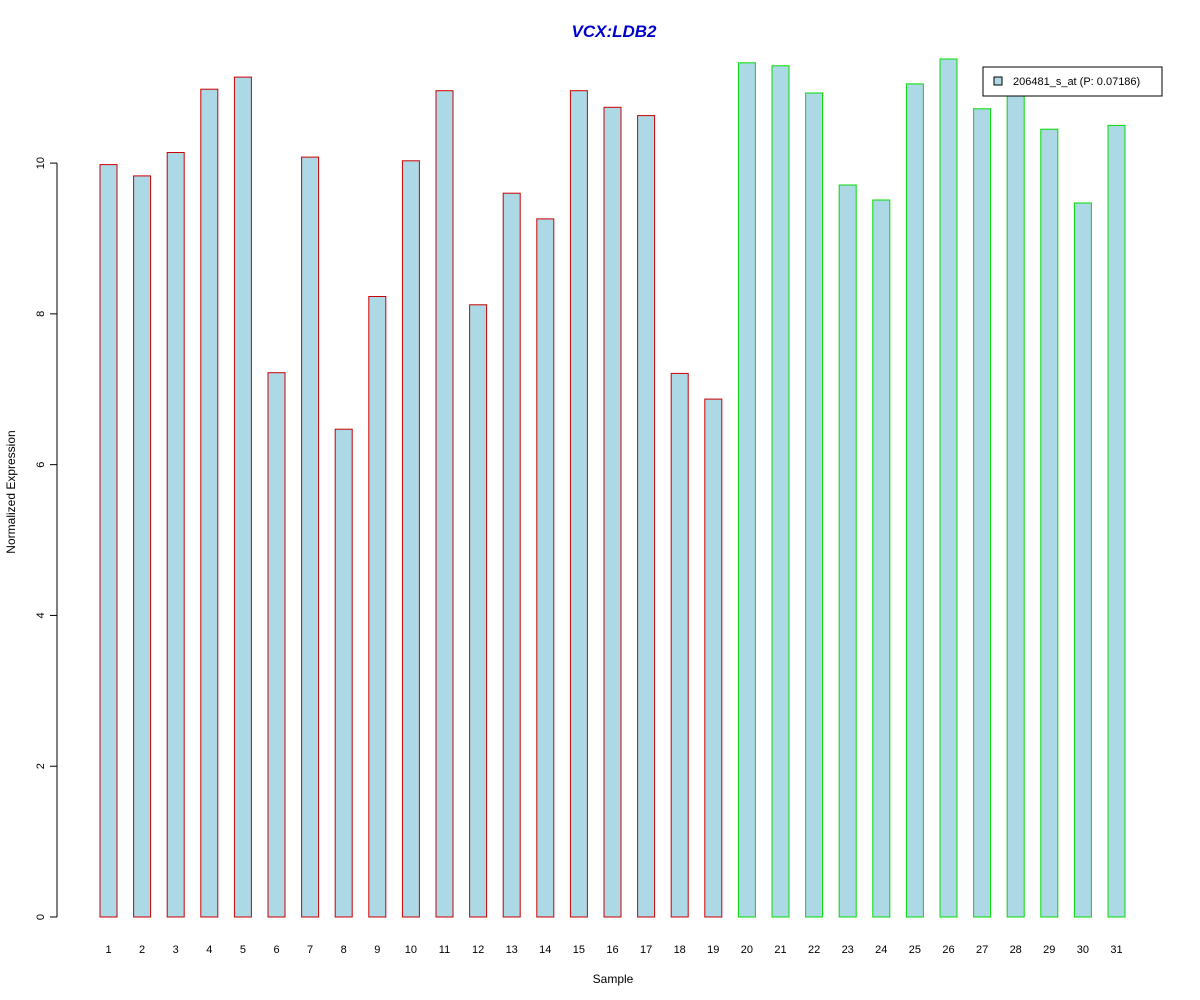 The height and width of the screenshot is (1000, 1200). Describe the element at coordinates (41, 917) in the screenshot. I see `y-tick-label: 0` at that location.